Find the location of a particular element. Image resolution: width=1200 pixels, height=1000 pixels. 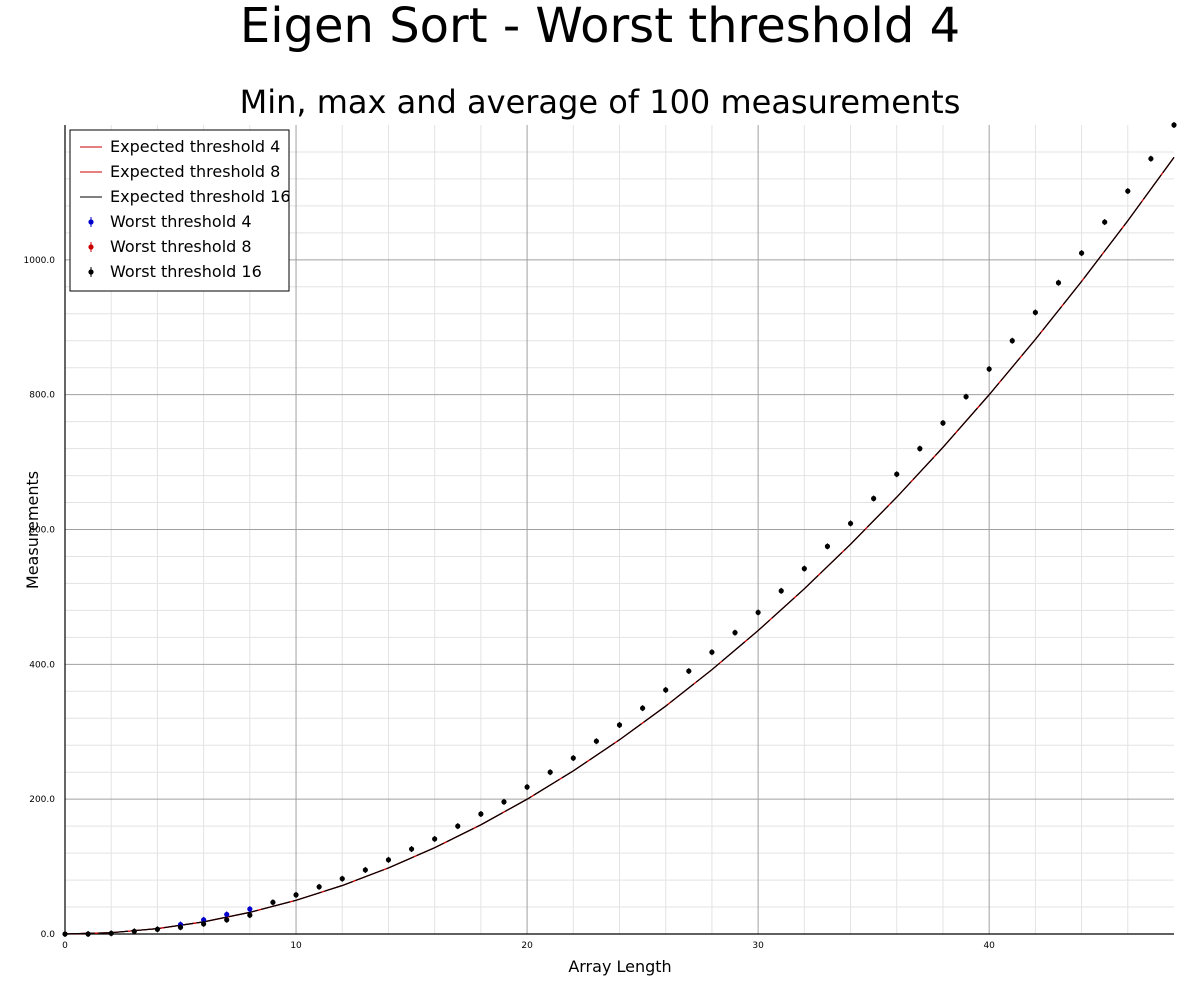

y-tick-label: 400.0 is located at coordinates (42, 665).